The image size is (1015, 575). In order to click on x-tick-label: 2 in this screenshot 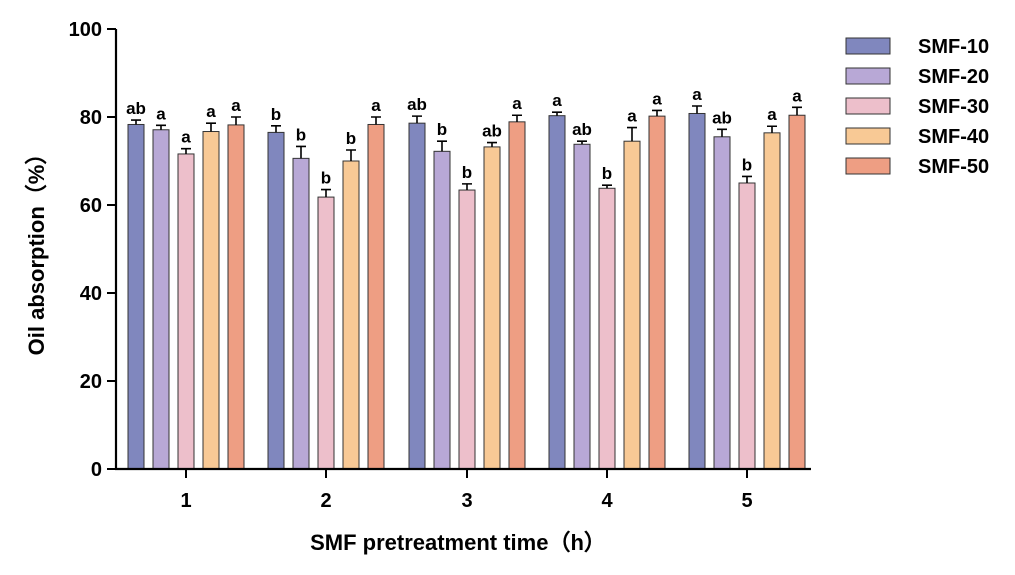, I will do `click(325, 501)`.